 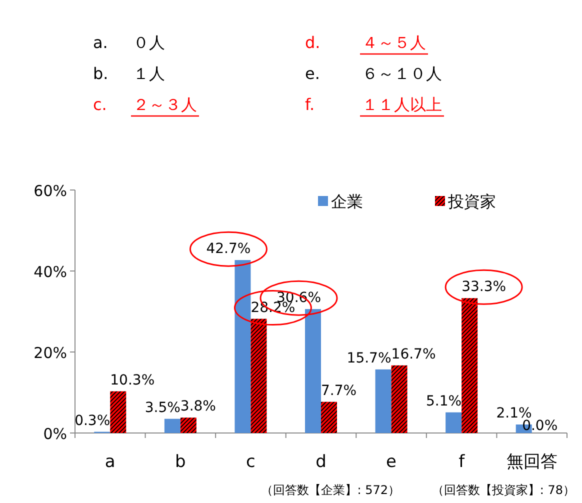 I want to click on data-label: 33.3%, so click(x=484, y=287).